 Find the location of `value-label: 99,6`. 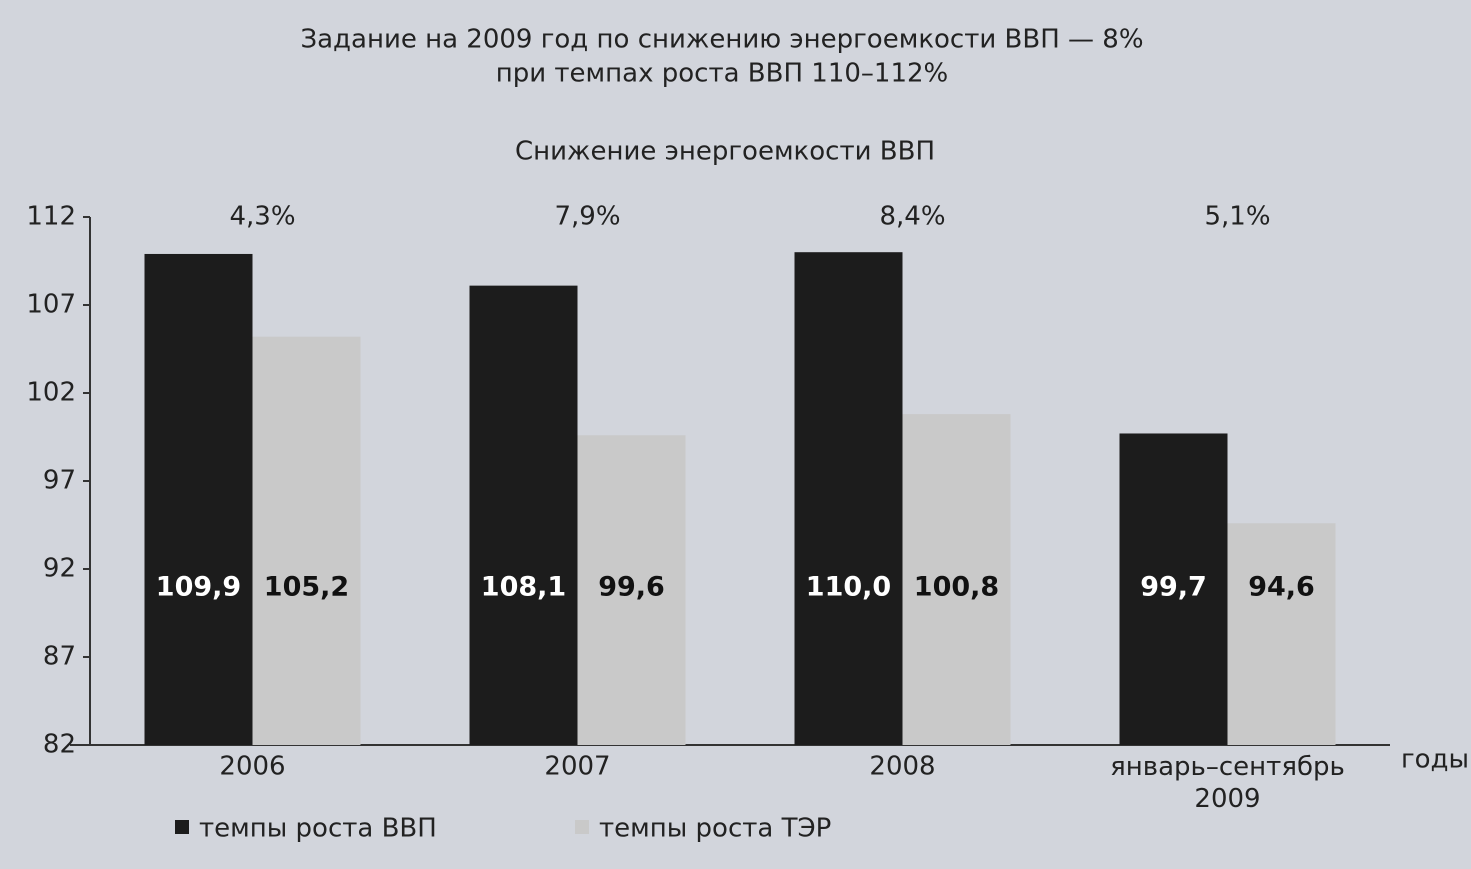

value-label: 99,6 is located at coordinates (631, 587).